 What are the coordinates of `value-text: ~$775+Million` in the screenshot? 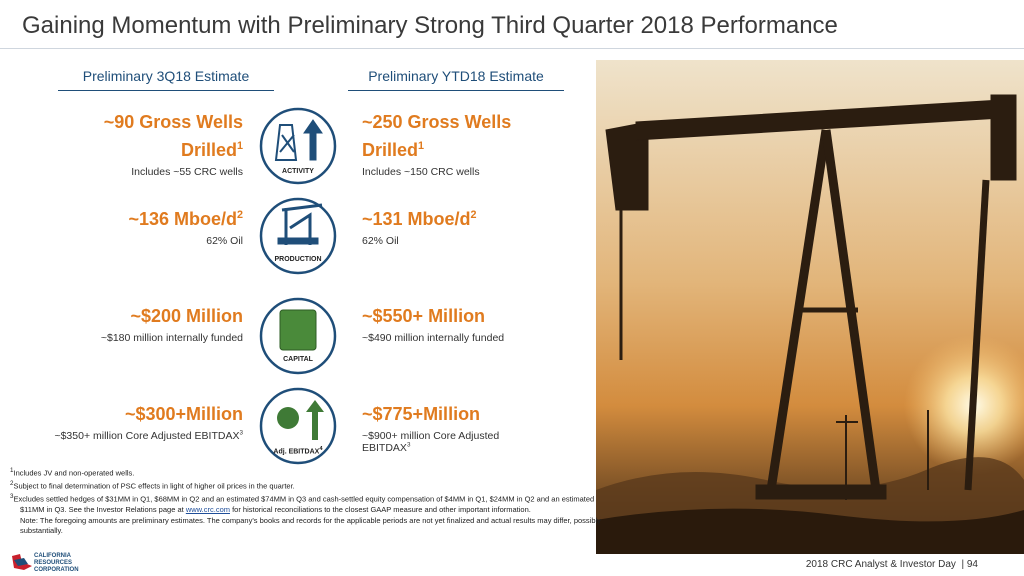 It's located at (421, 414).